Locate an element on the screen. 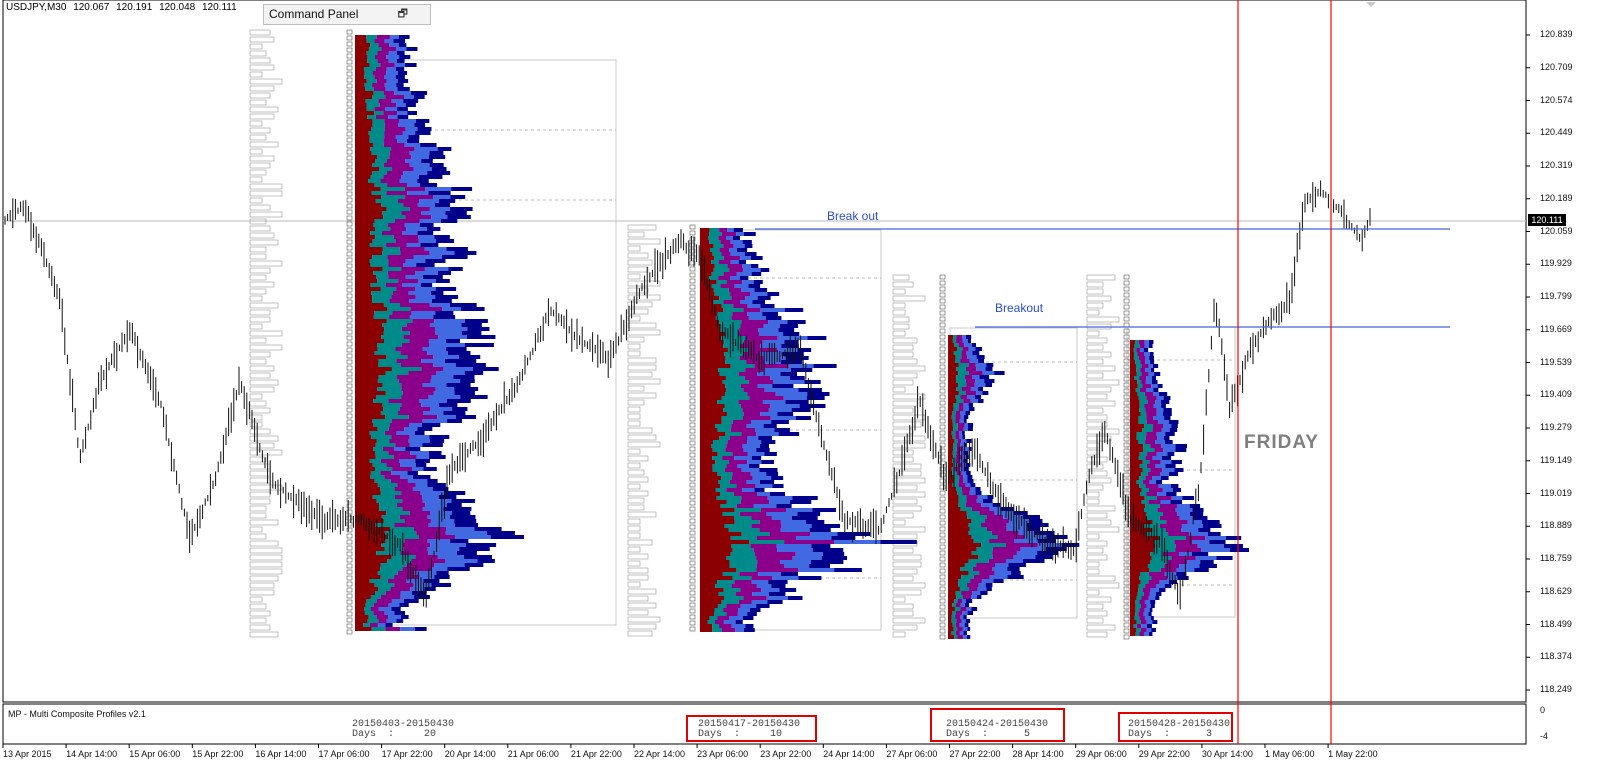 The width and height of the screenshot is (1598, 779). price-tick-label: 120.189 is located at coordinates (1556, 197).